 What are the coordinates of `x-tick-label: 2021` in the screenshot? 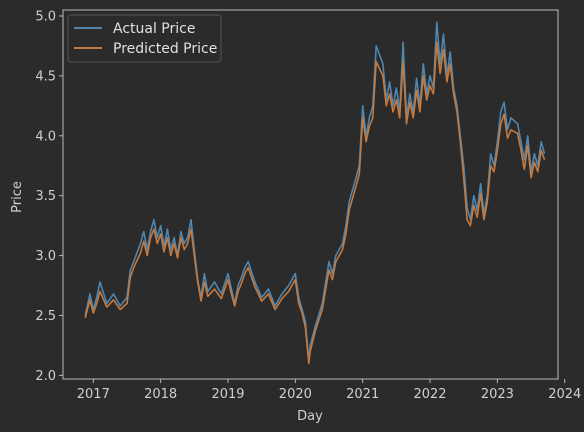 It's located at (362, 394).